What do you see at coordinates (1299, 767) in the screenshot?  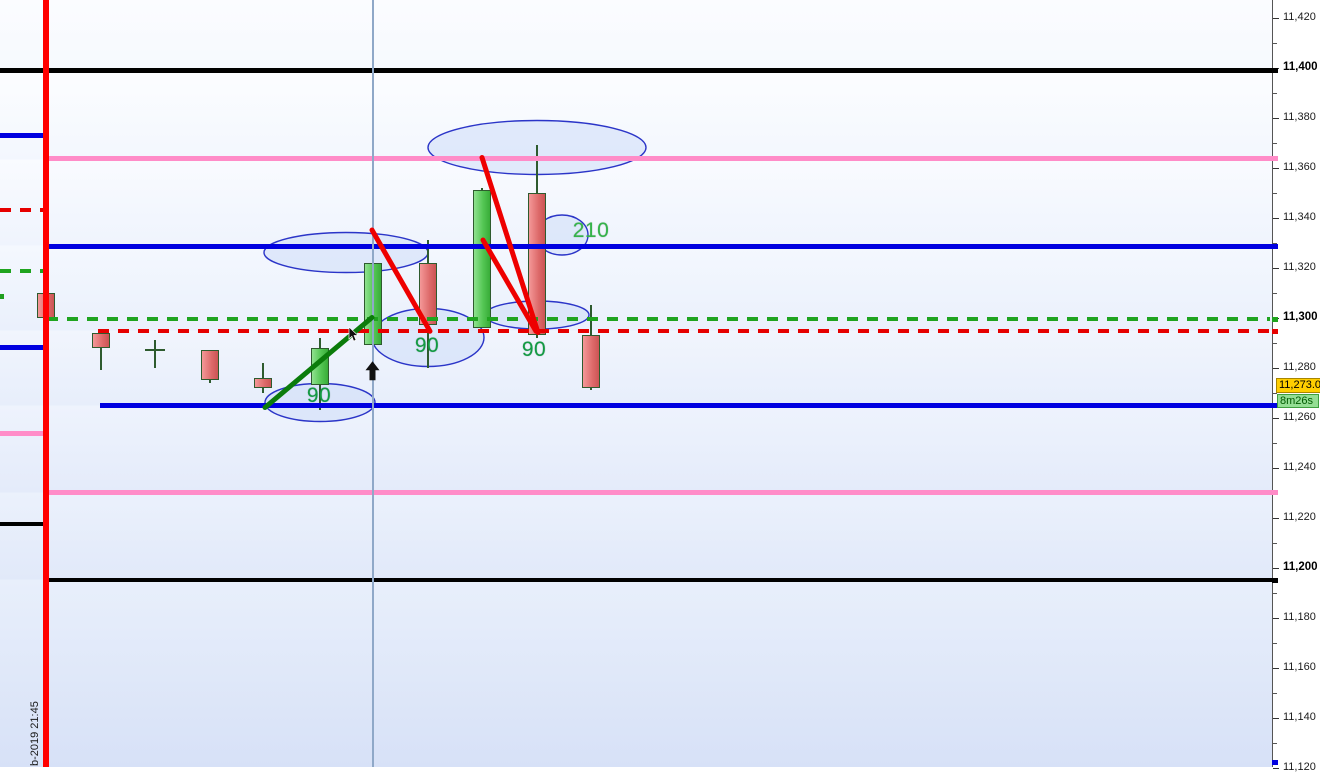 I see `axis-tick-label: 11,120` at bounding box center [1299, 767].